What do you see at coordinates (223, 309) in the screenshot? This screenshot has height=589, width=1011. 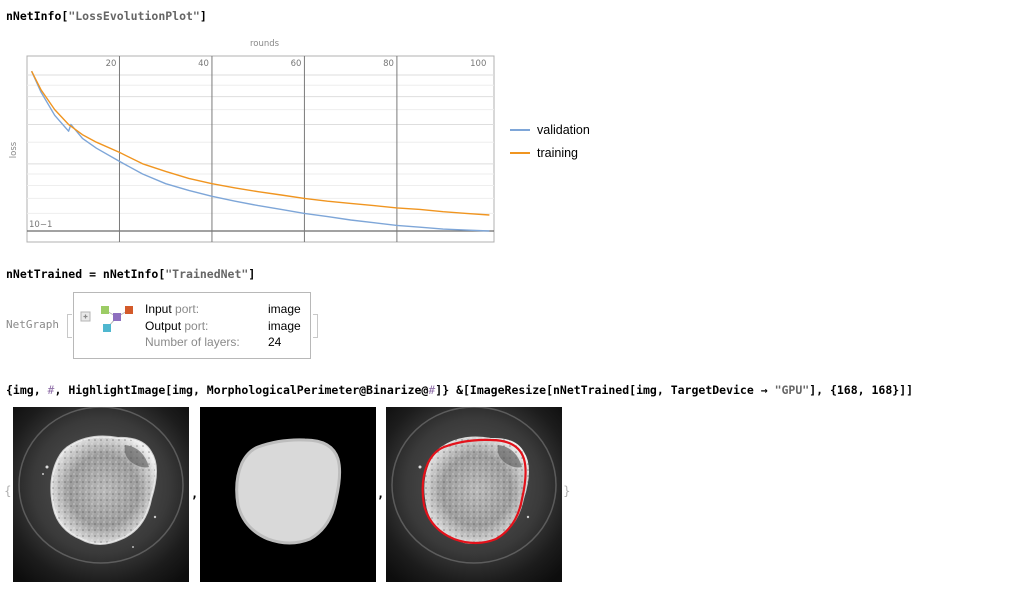 I see `netgraph-row-input: Input port: image` at bounding box center [223, 309].